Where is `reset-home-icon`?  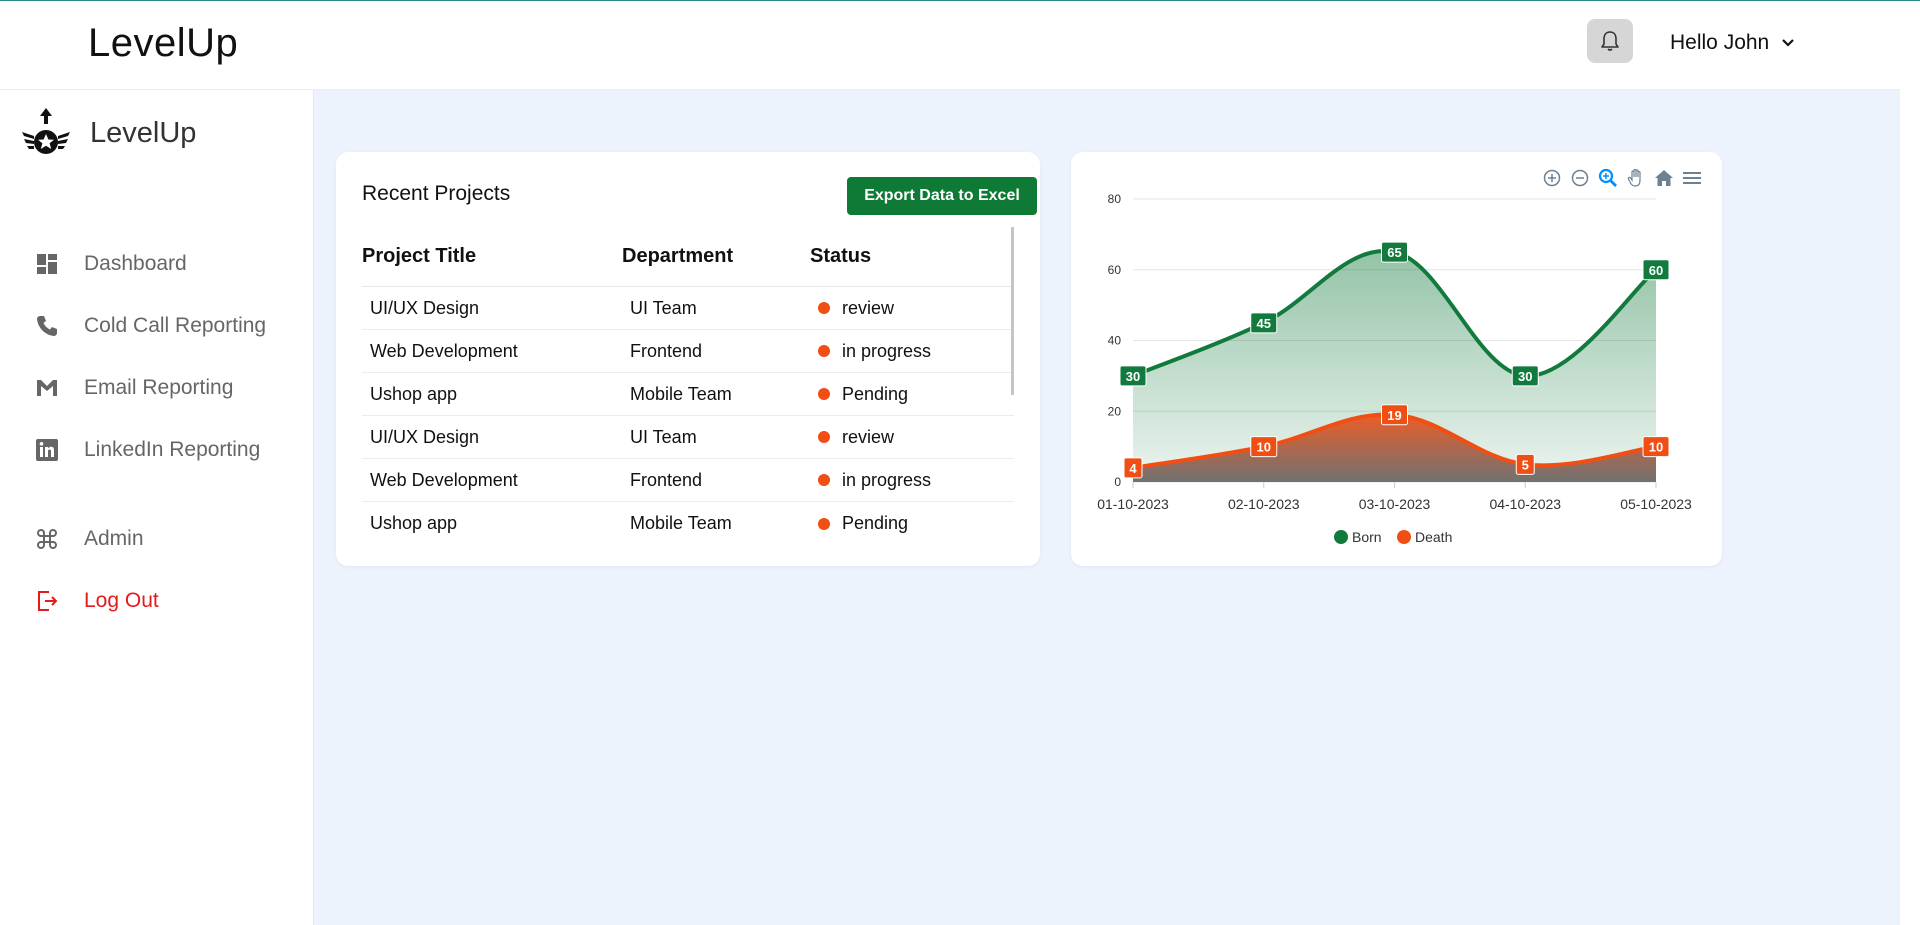
reset-home-icon is located at coordinates (1664, 178).